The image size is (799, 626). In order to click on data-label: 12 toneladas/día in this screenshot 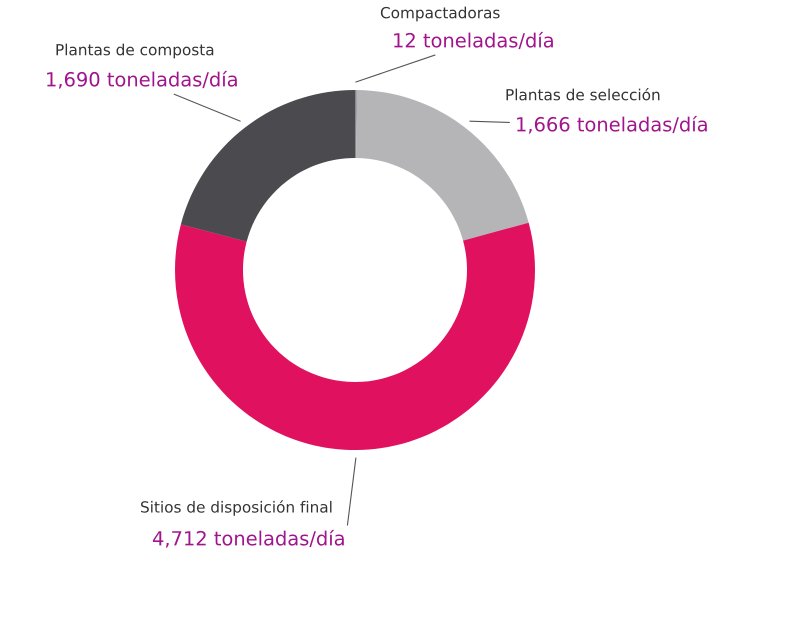, I will do `click(473, 41)`.